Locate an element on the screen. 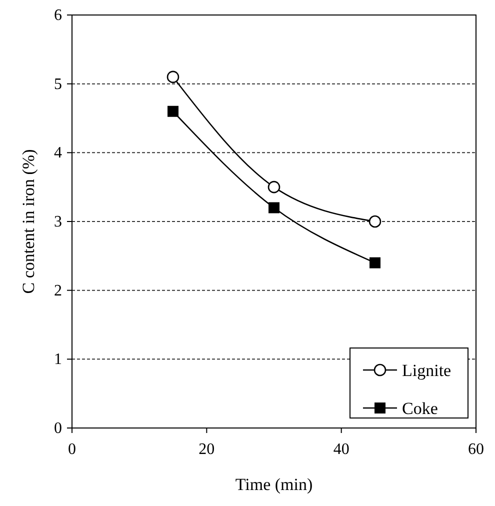 The image size is (495, 506). y-tick-label: 6 is located at coordinates (58, 15).